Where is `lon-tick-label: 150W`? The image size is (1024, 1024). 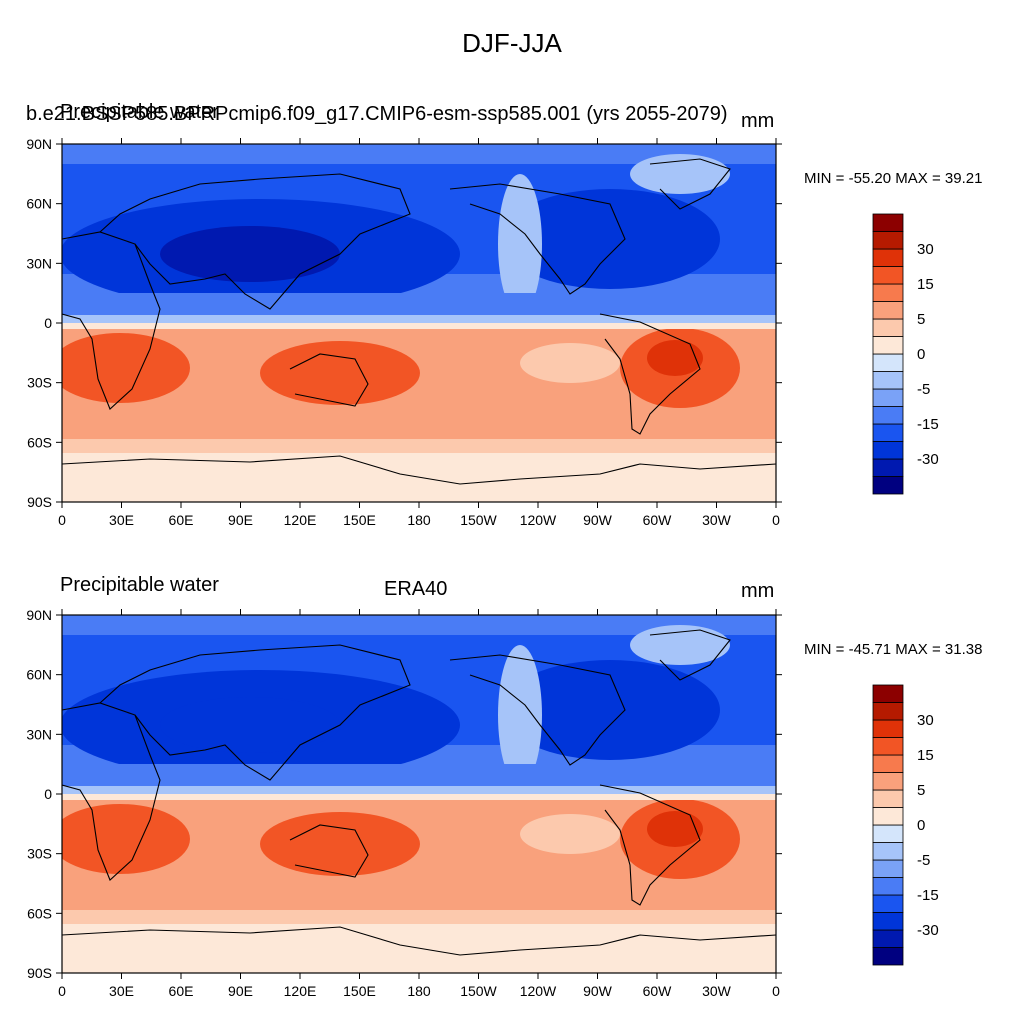 lon-tick-label: 150W is located at coordinates (478, 520).